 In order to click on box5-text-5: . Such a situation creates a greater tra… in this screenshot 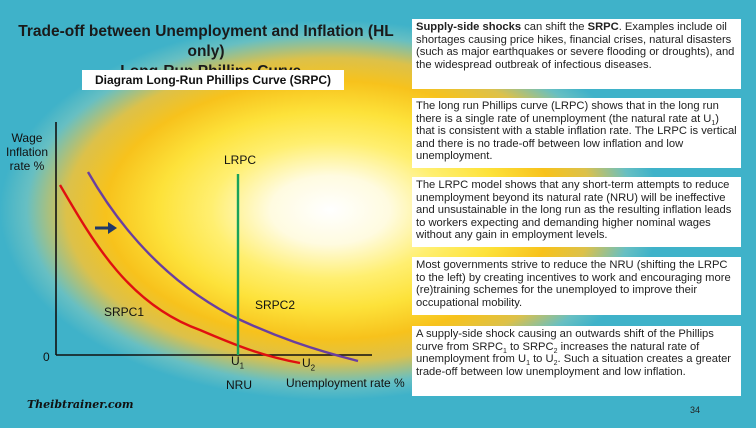, I will do `click(574, 365)`.